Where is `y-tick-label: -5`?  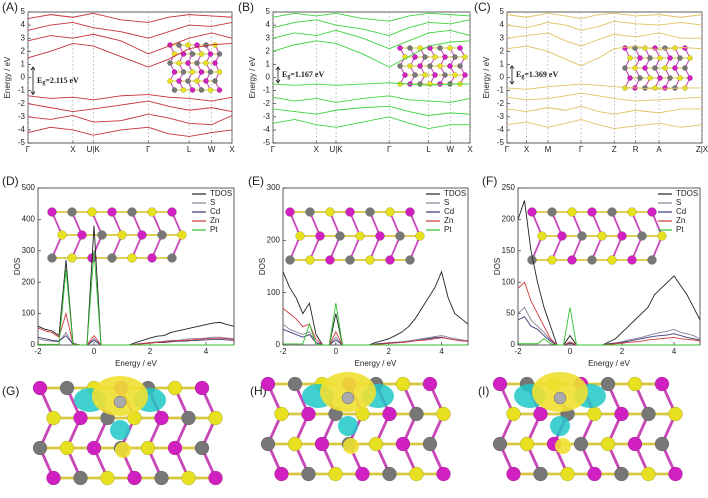
y-tick-label: -5 is located at coordinates (501, 142).